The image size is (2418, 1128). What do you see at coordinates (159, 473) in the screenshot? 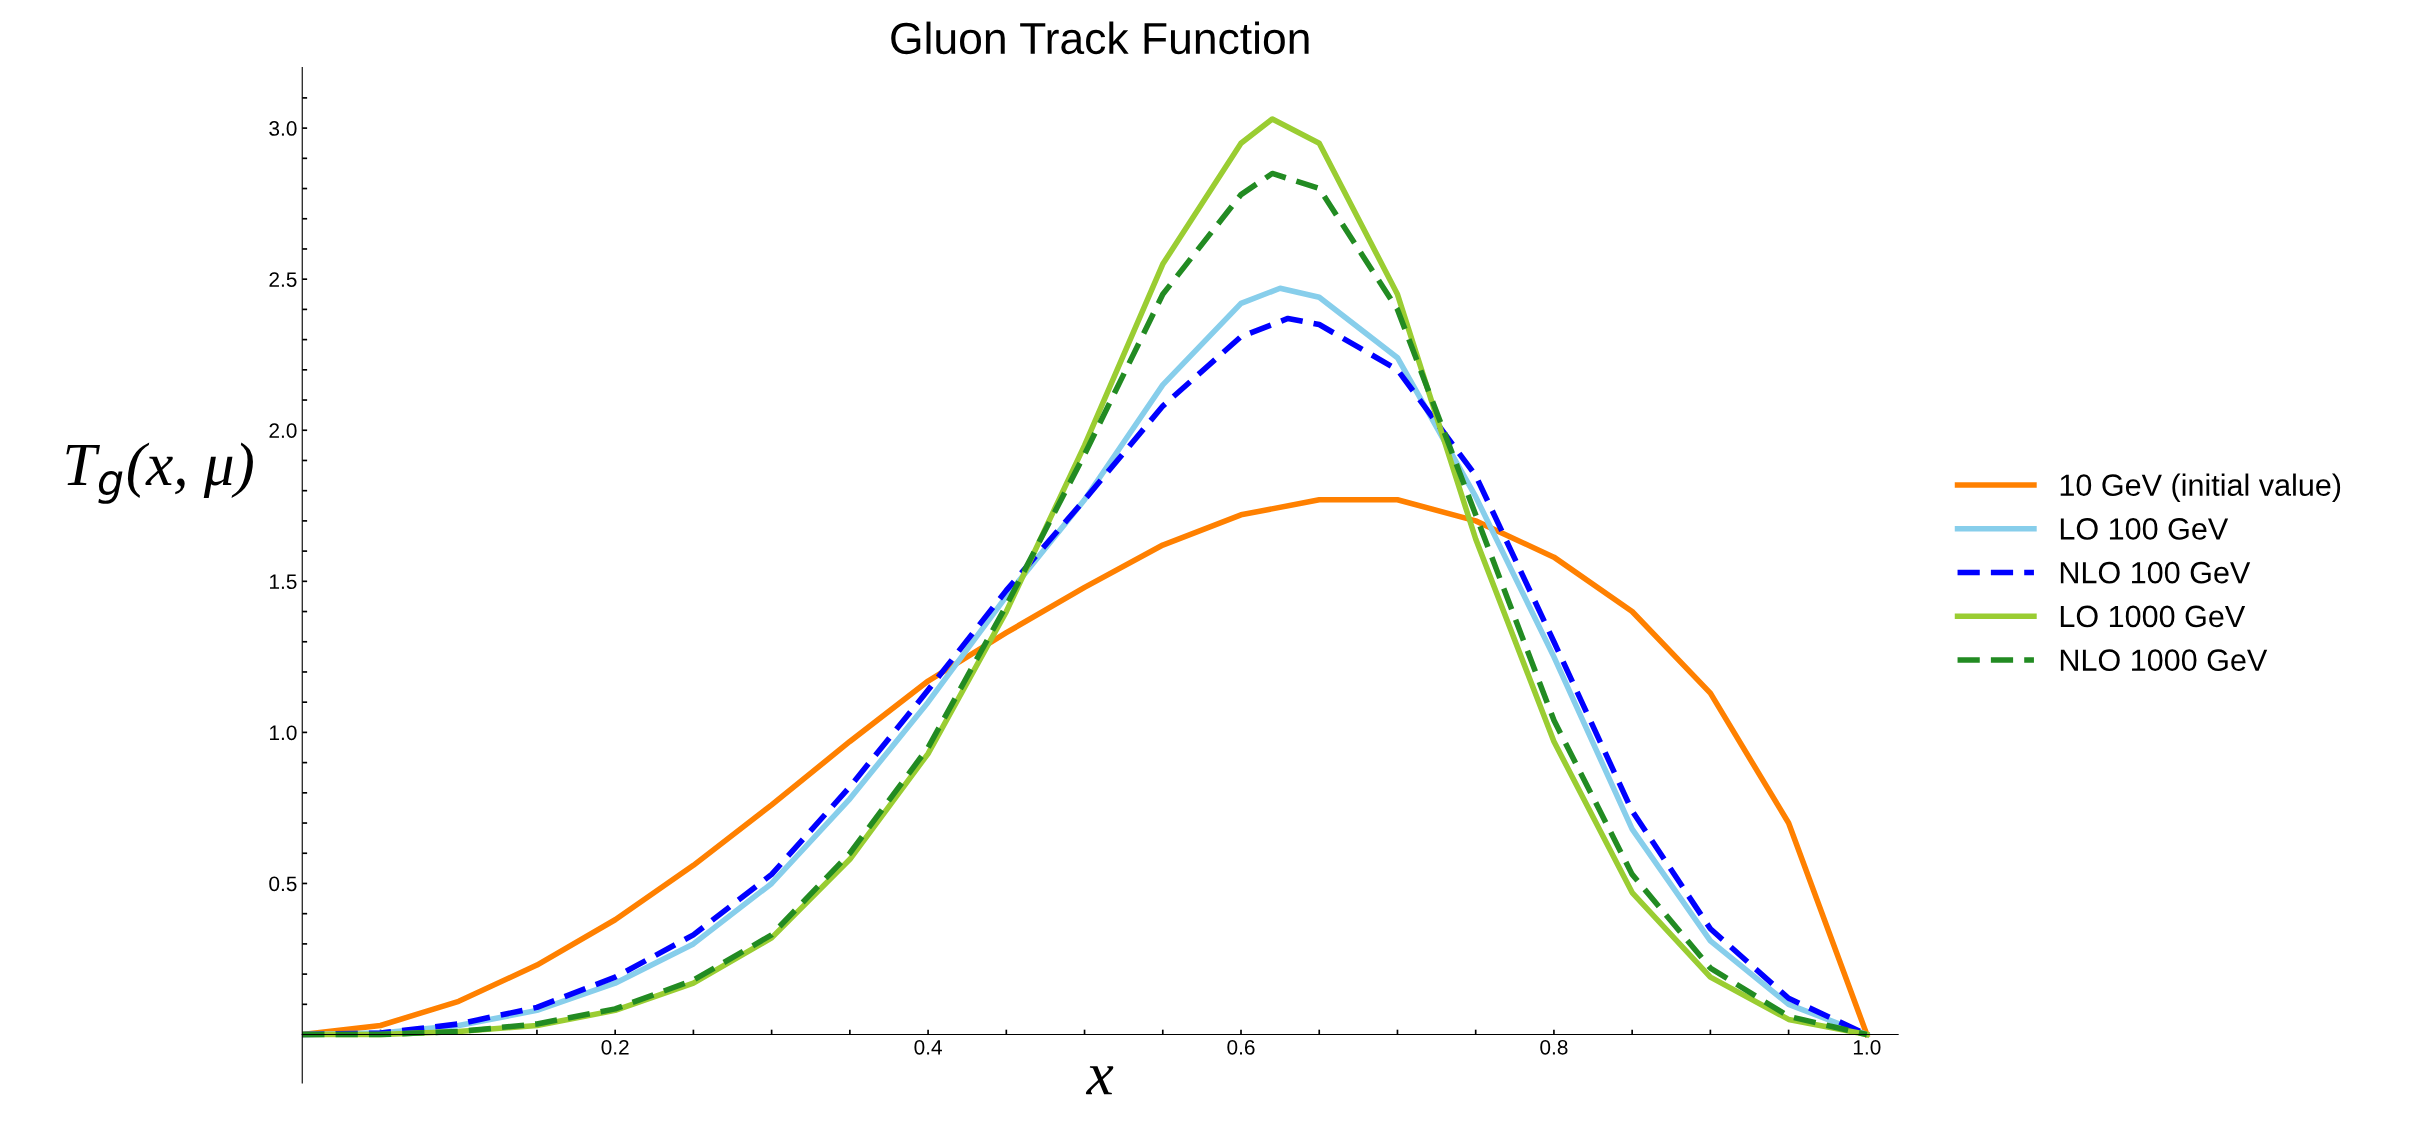
I see `y-axis-title: T$_{g}$(x, μ)` at bounding box center [159, 473].